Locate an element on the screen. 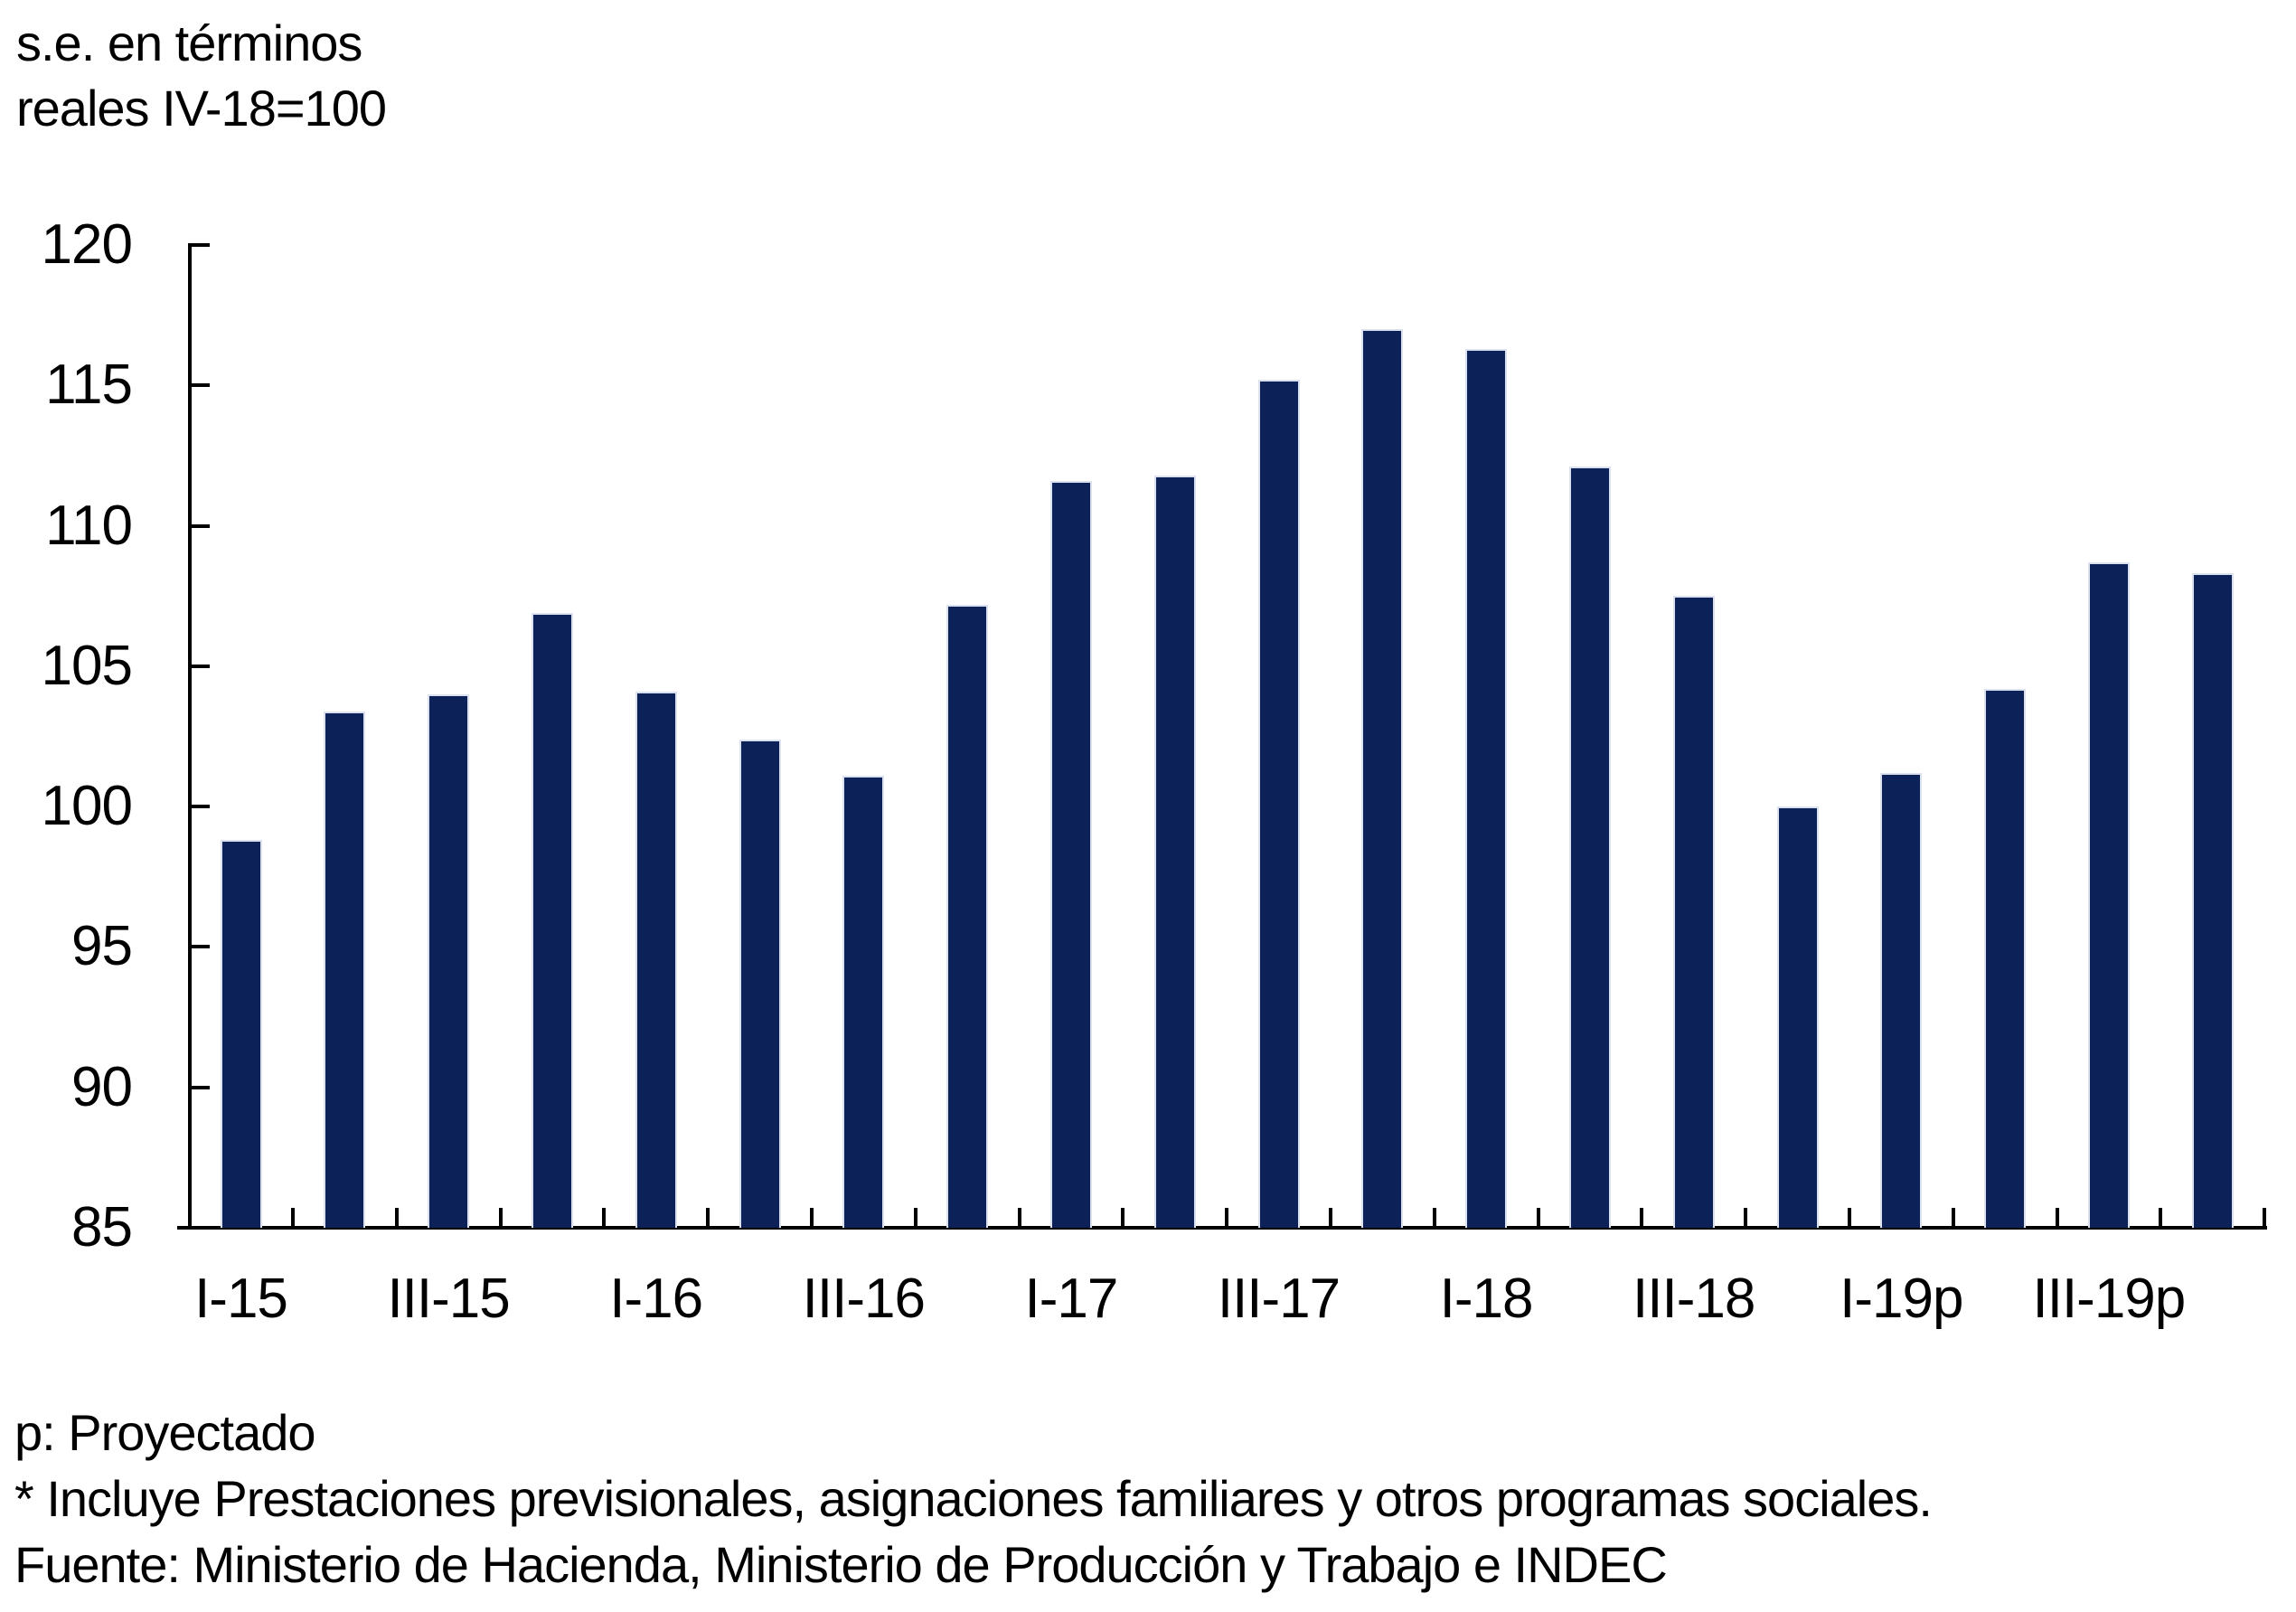 The width and height of the screenshot is (2296, 1612). x-tick-label: III-16 is located at coordinates (864, 1299).